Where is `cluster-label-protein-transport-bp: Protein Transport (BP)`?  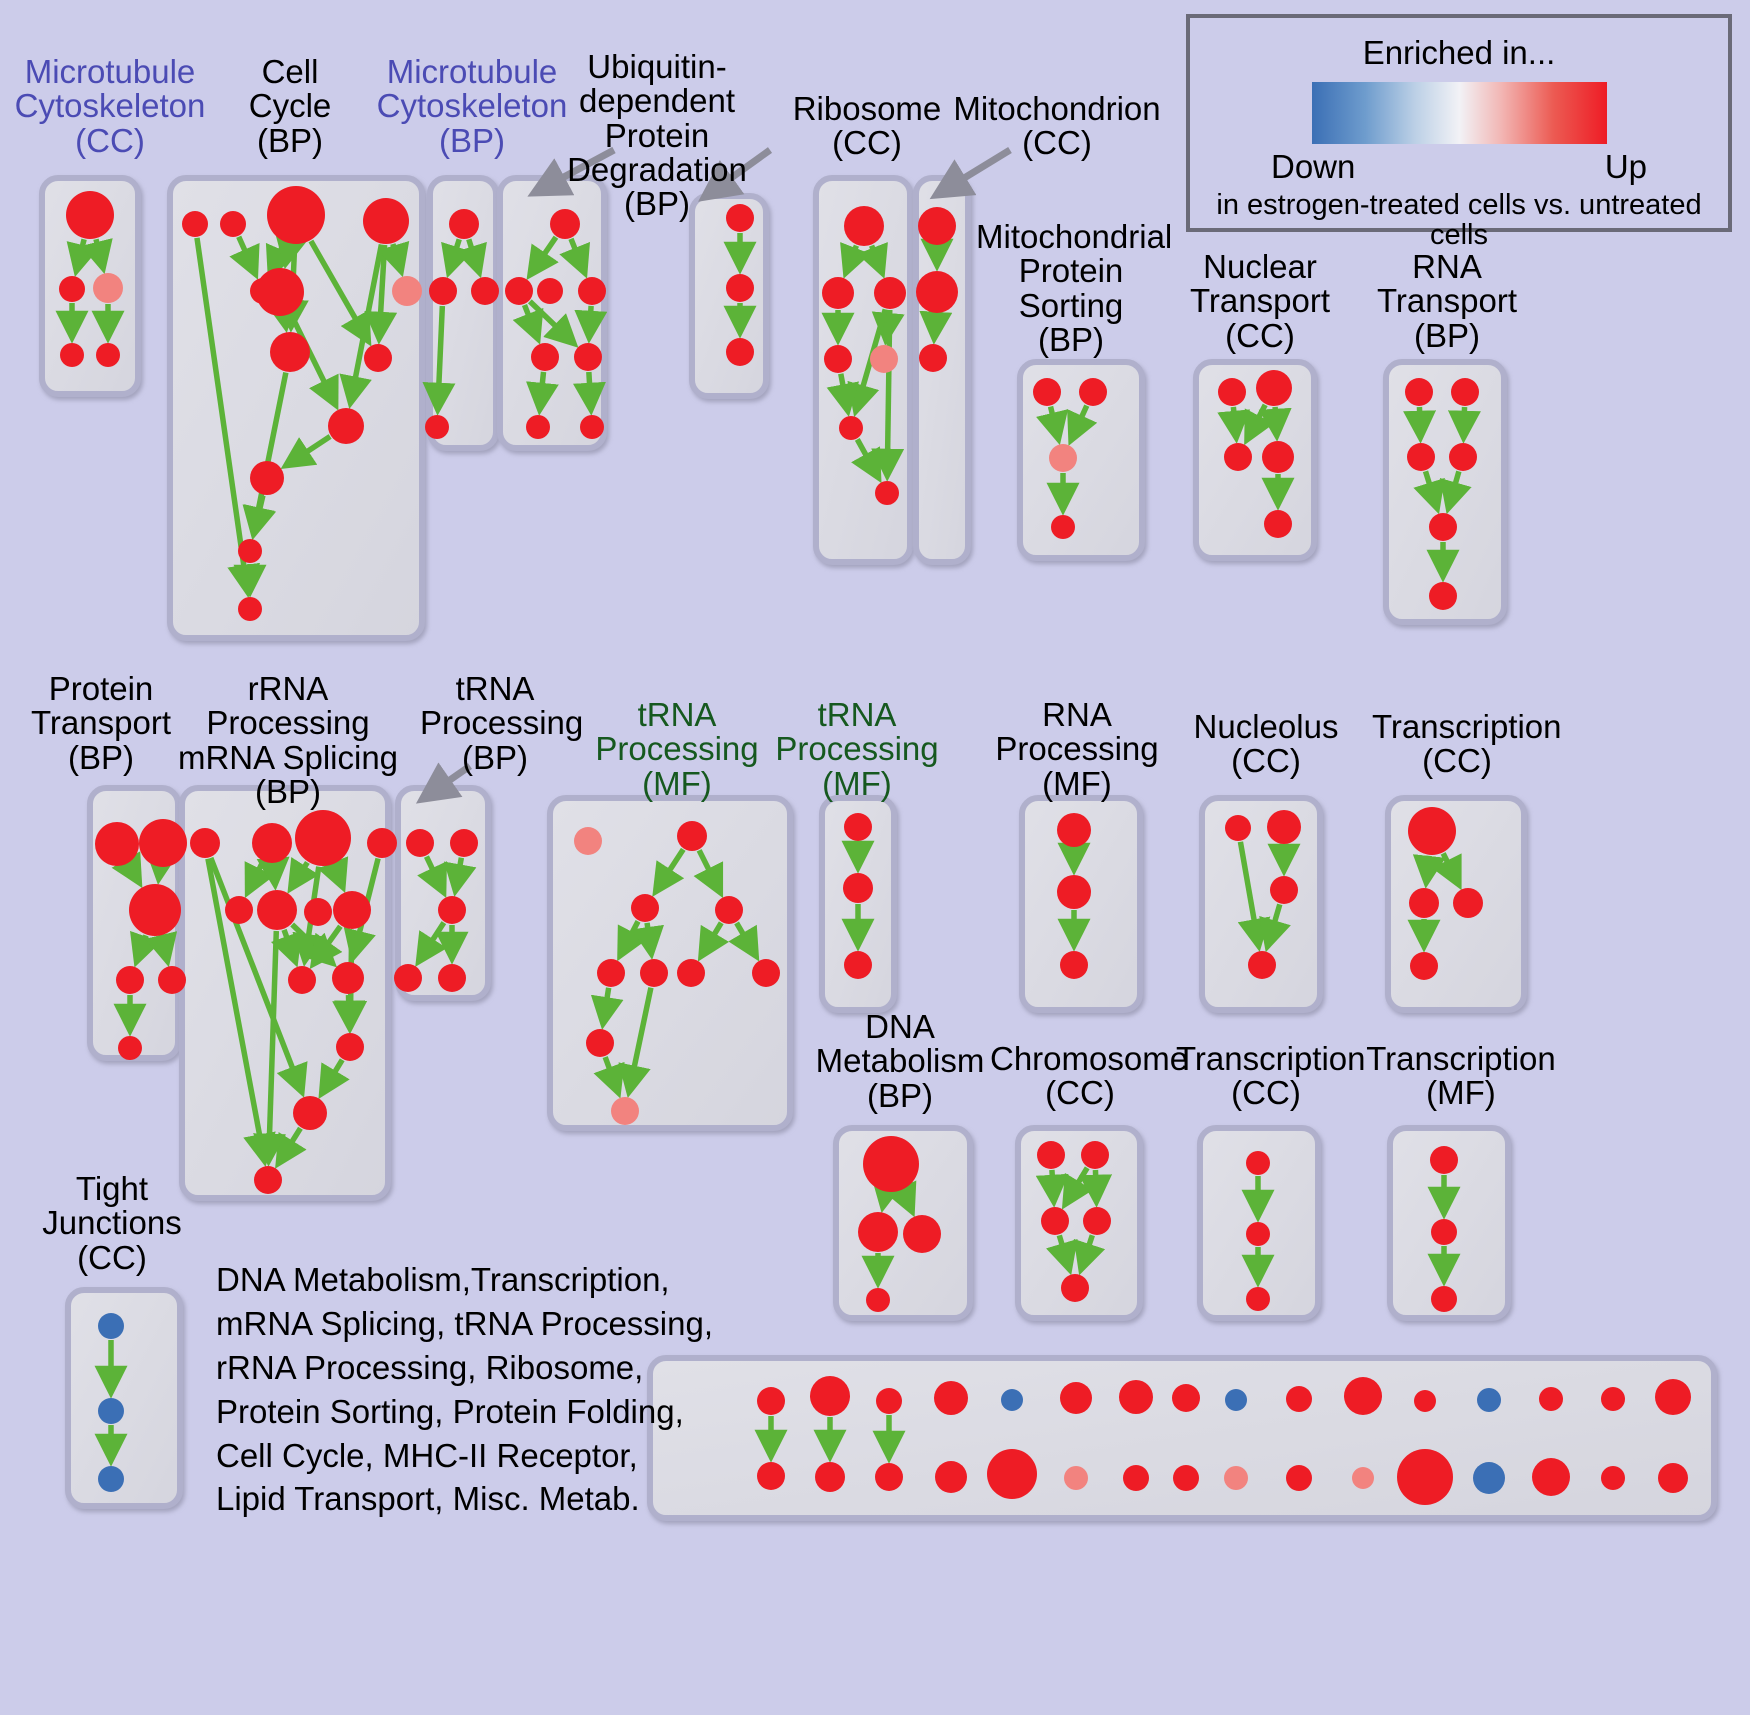 cluster-label-protein-transport-bp: Protein Transport (BP) is located at coordinates (101, 723).